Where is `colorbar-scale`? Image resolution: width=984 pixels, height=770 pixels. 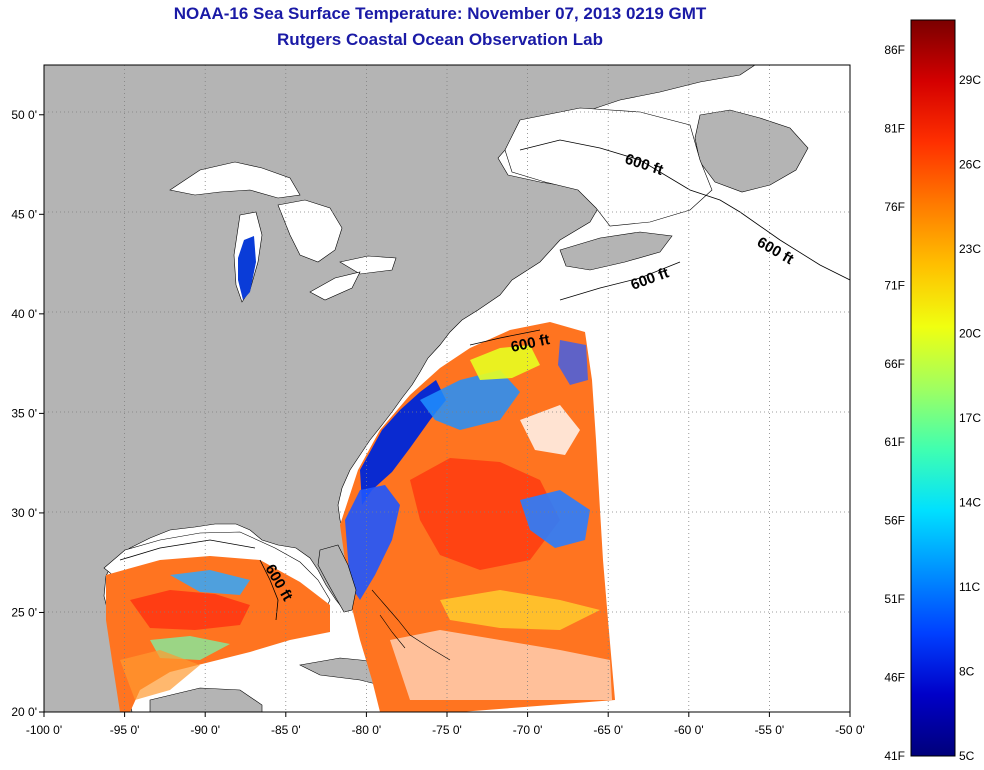 colorbar-scale is located at coordinates (933, 388).